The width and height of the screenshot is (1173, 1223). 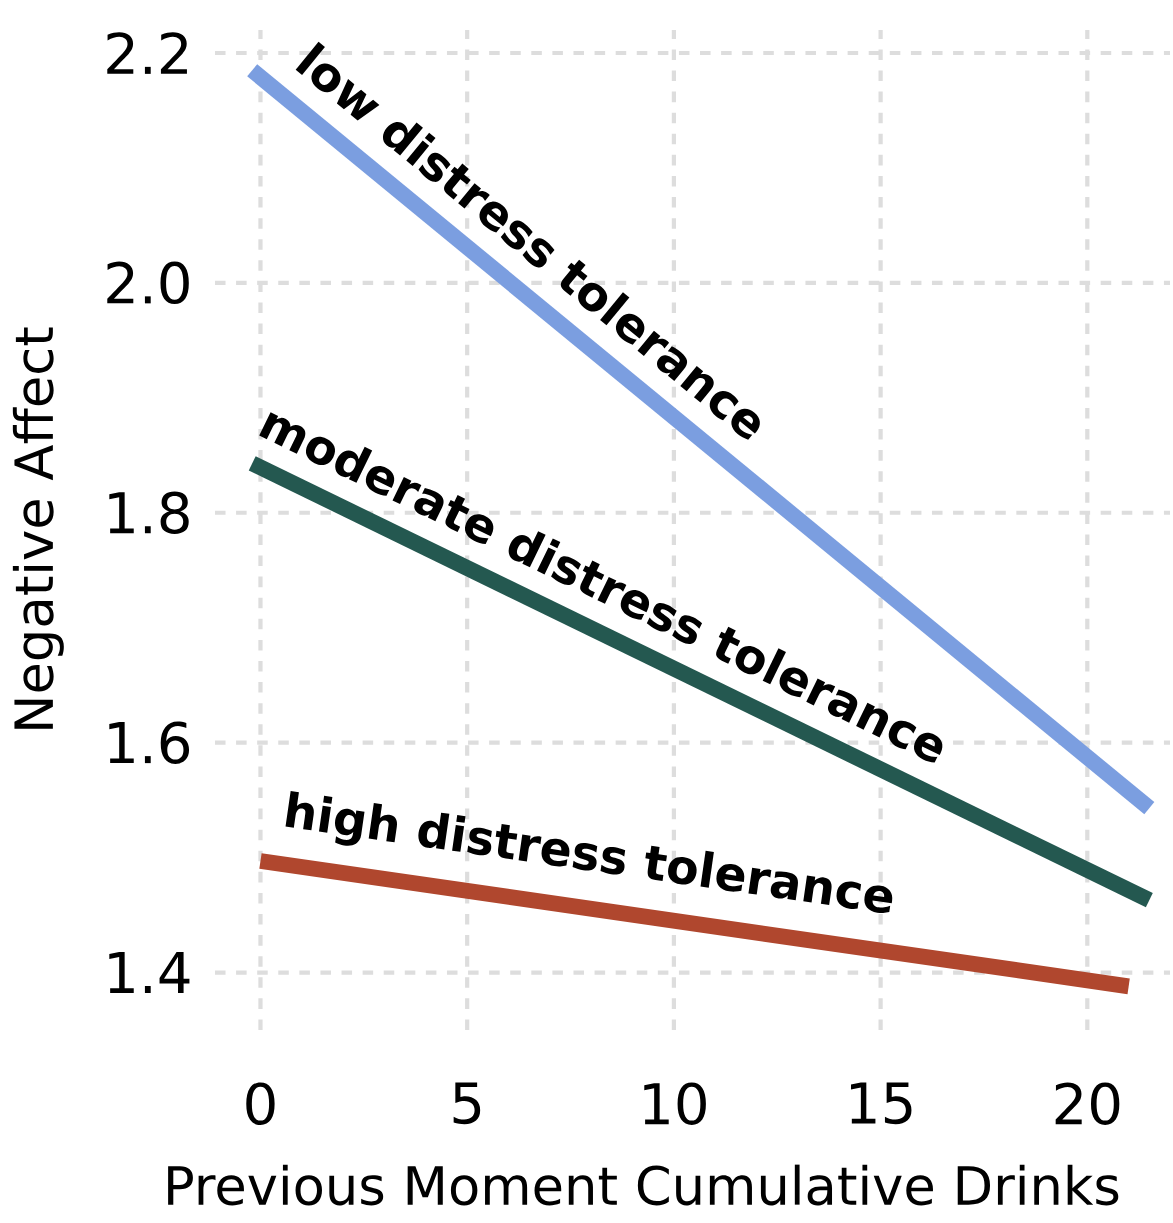 I want to click on x-tick-label: 15, so click(x=881, y=1103).